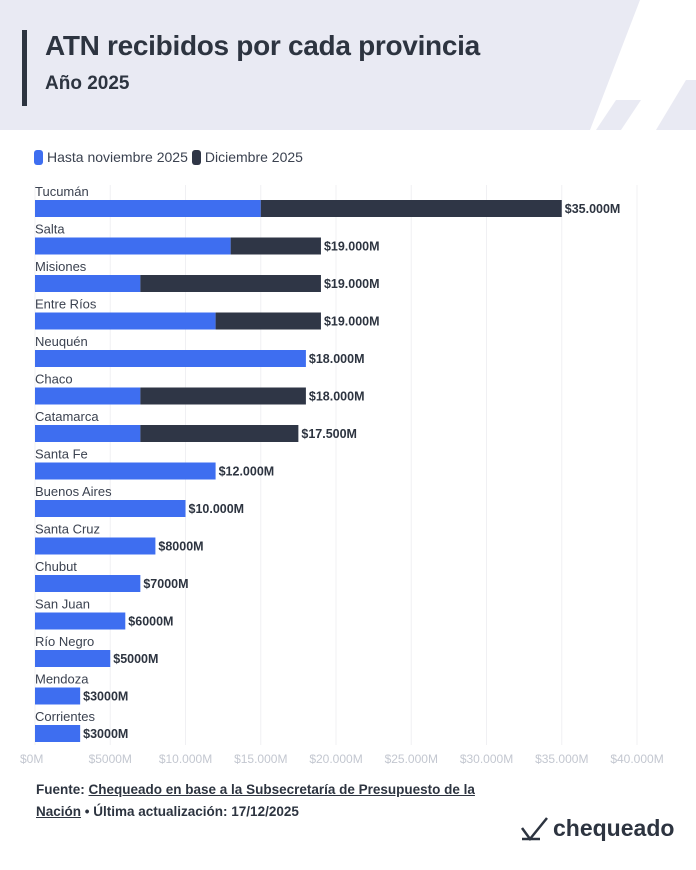 Image resolution: width=696 pixels, height=870 pixels. I want to click on x-tick-label: $25.000M, so click(411, 759).